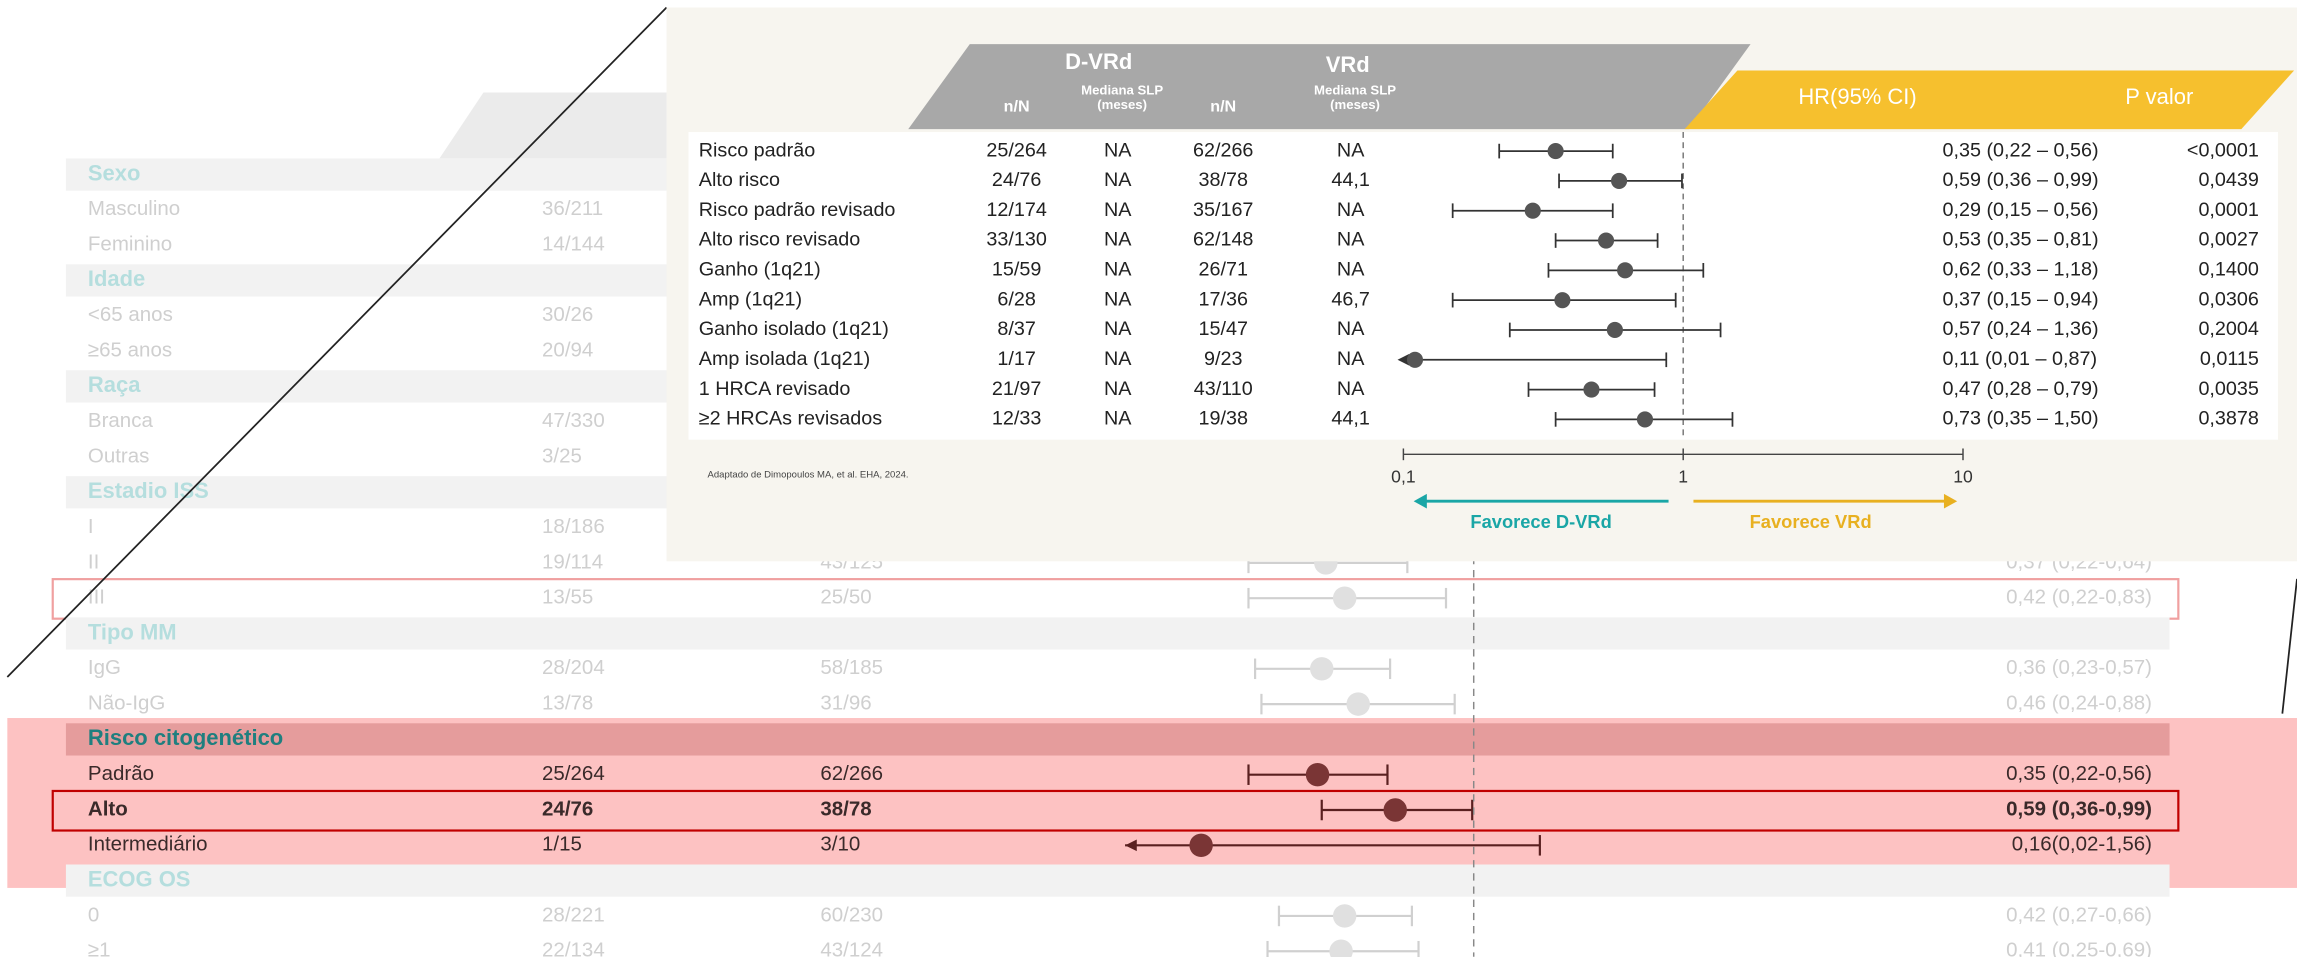 The width and height of the screenshot is (2297, 957). What do you see at coordinates (1683, 476) in the screenshot?
I see `x-tick-label: 1` at bounding box center [1683, 476].